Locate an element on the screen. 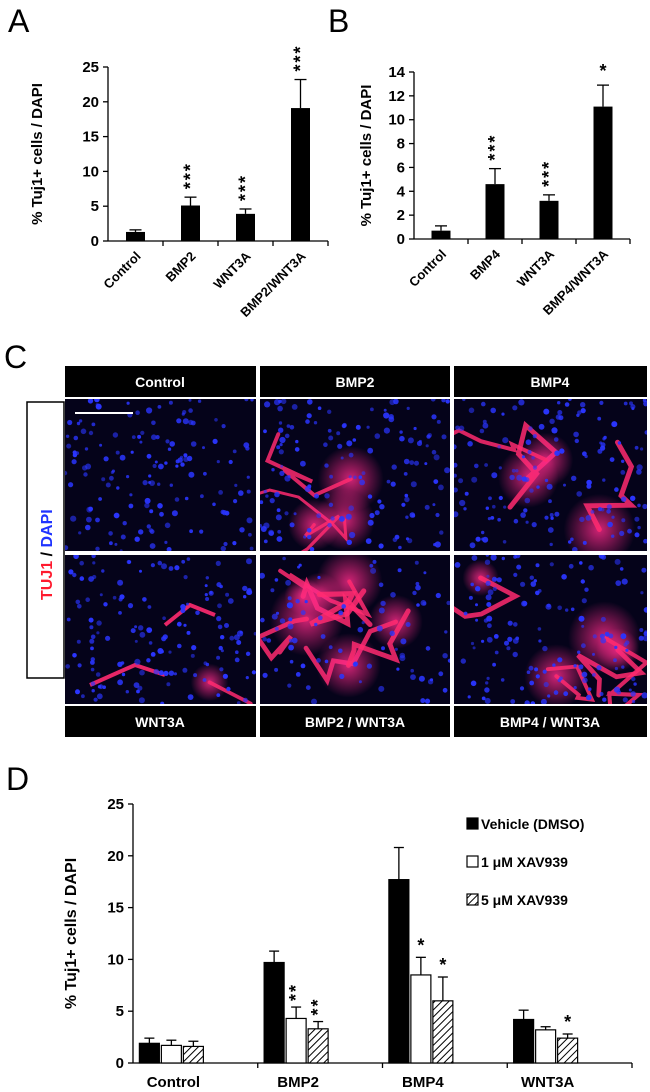 This screenshot has height=1092, width=650. footer-bmp4-wnt3a: BMP4 / WNT3A is located at coordinates (550, 722).